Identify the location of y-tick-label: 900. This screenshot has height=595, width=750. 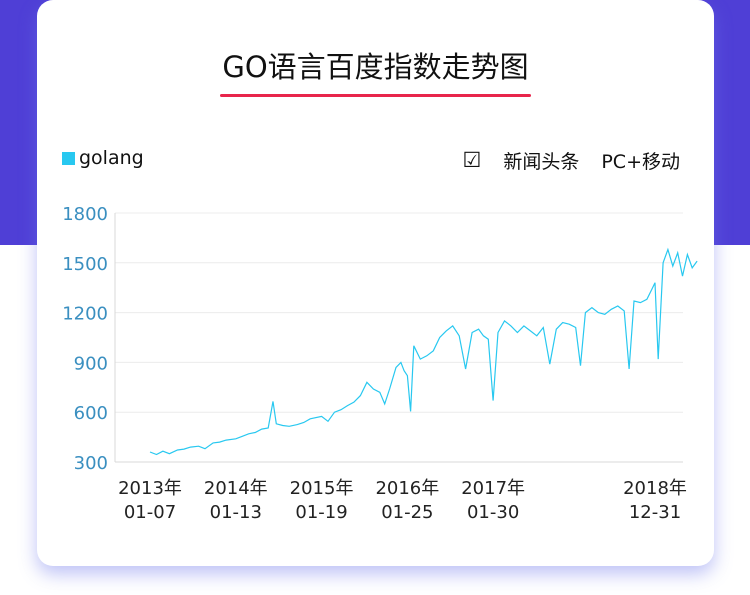
(91, 363).